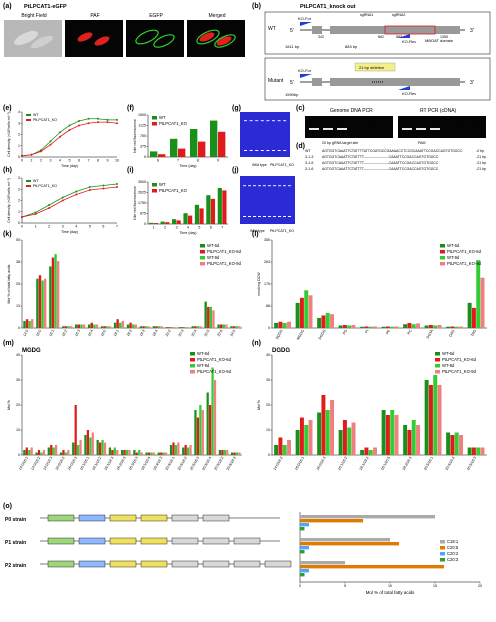  Describe the element at coordinates (480, 586) in the screenshot. I see `x-tick-label: 20` at that location.